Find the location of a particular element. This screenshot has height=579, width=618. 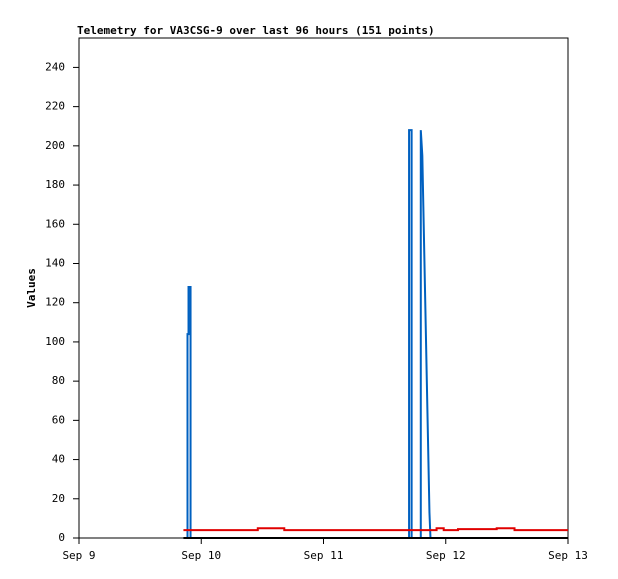

series-line is located at coordinates (375, 529).